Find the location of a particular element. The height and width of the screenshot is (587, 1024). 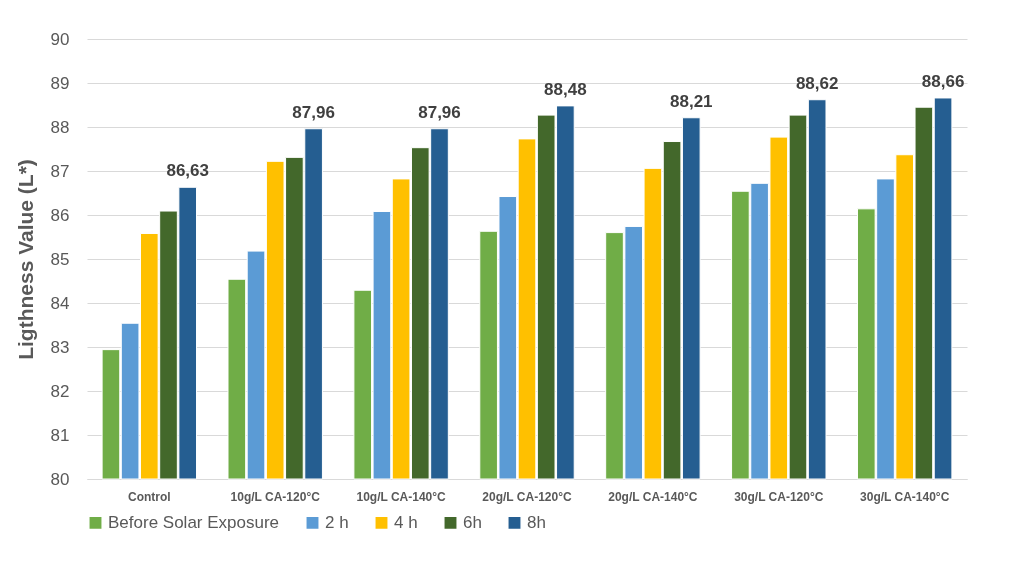

legend-label: 8h is located at coordinates (536, 522).